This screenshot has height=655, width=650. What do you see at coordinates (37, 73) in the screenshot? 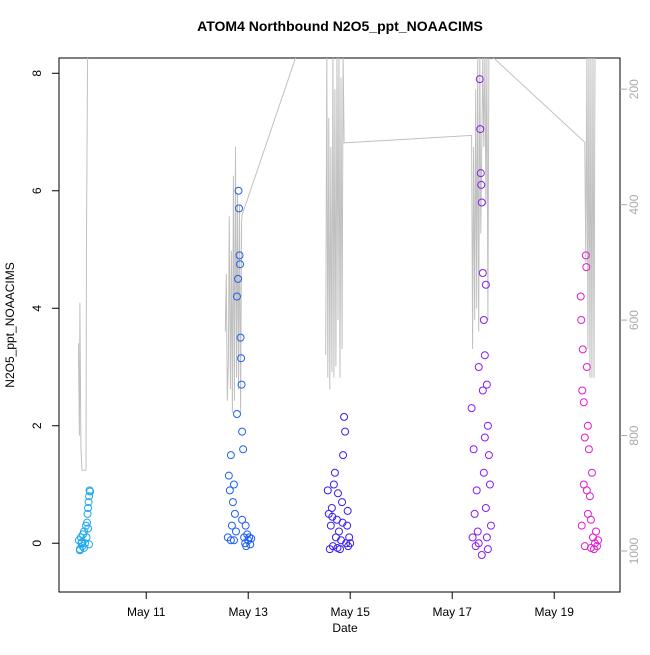
I see `y-tick-label: 8` at bounding box center [37, 73].